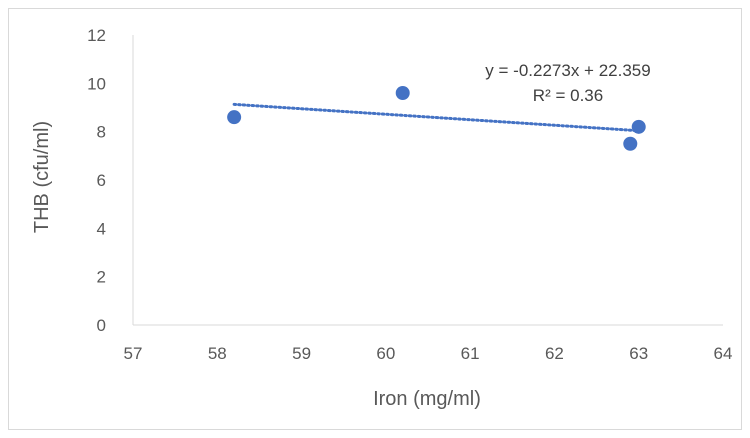 This screenshot has height=438, width=750. I want to click on trendline, so click(436, 117).